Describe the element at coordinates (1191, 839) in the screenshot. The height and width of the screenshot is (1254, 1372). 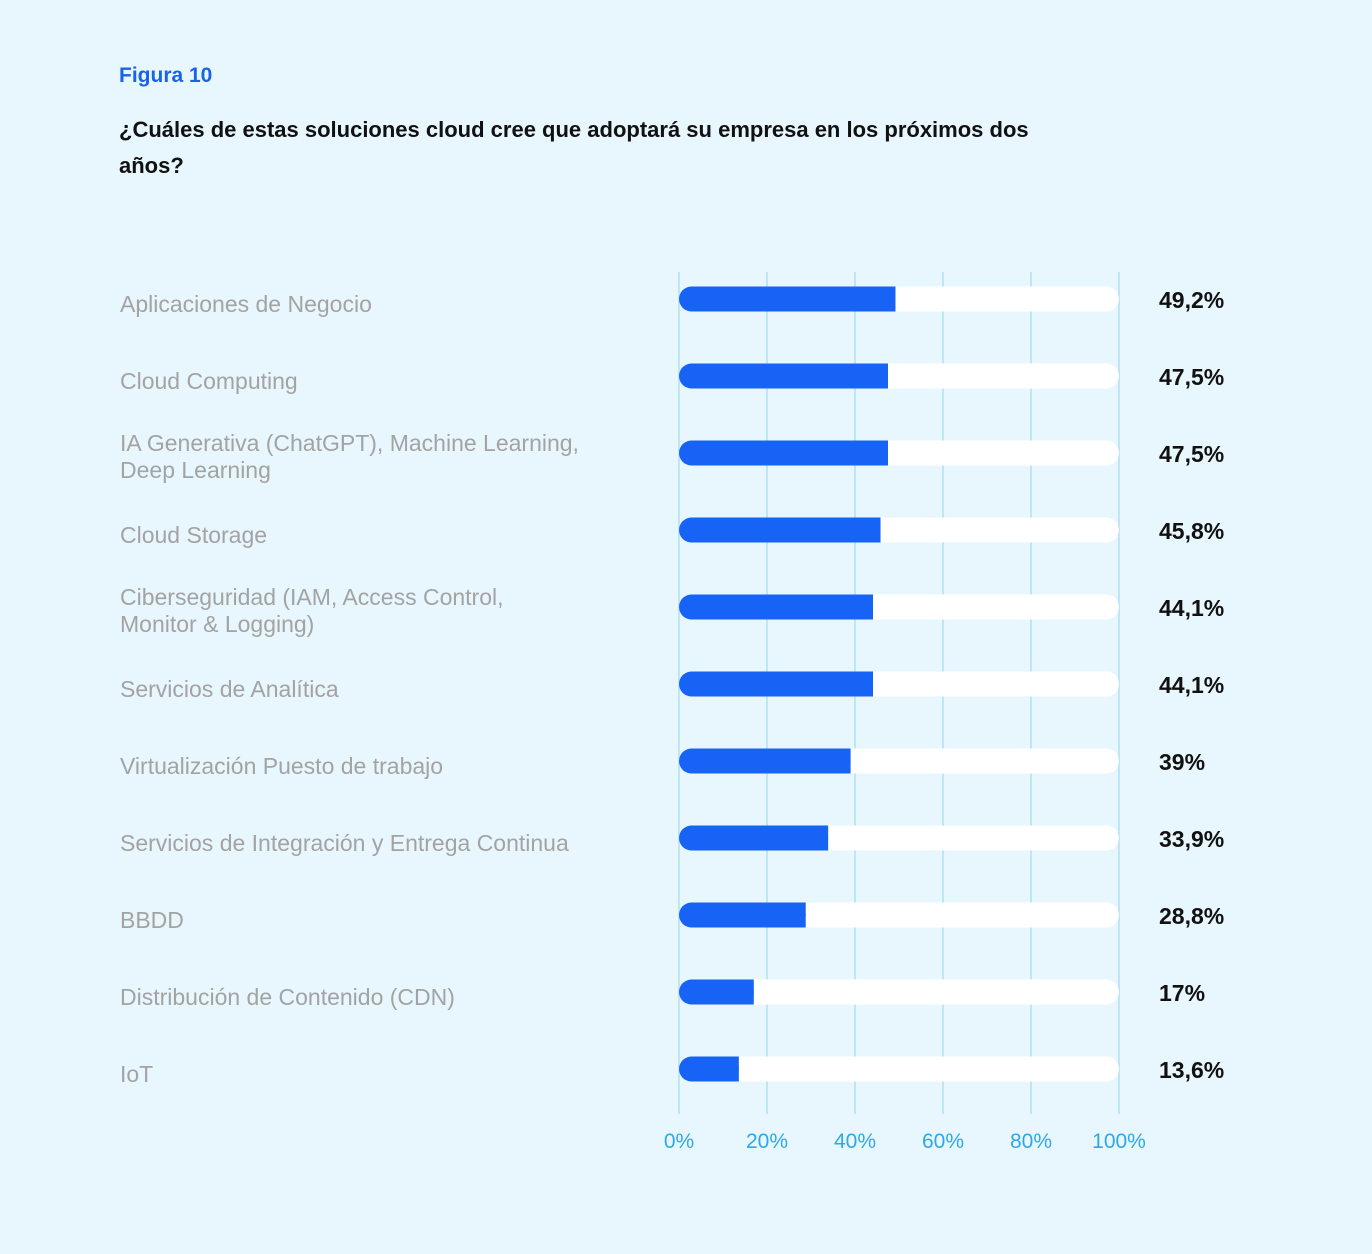
I see `value-label: 33,9%` at that location.